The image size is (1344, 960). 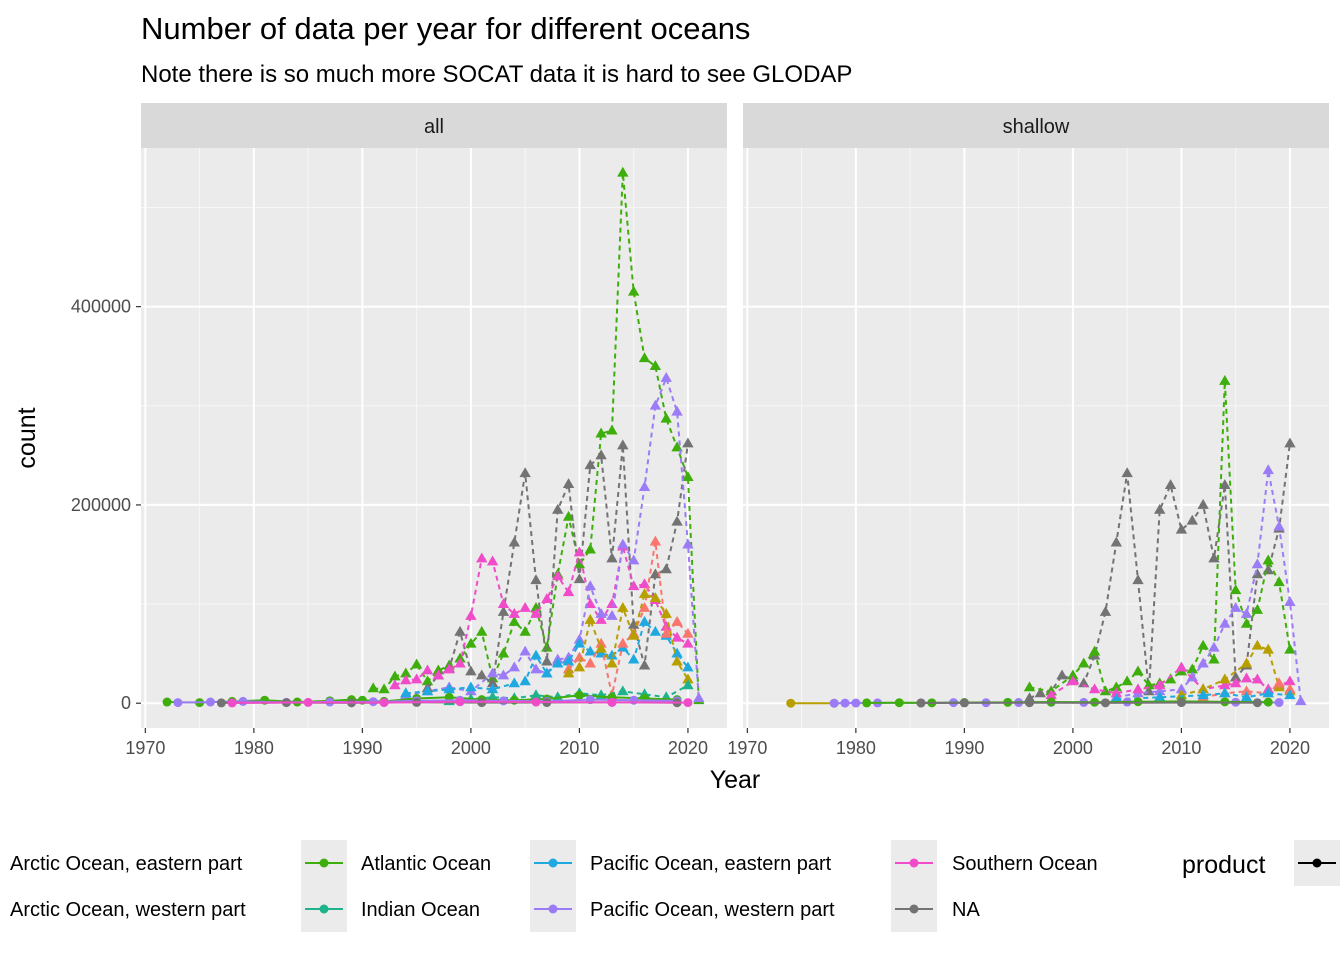 I want to click on y-tick-label: 200000, so click(x=101, y=505).